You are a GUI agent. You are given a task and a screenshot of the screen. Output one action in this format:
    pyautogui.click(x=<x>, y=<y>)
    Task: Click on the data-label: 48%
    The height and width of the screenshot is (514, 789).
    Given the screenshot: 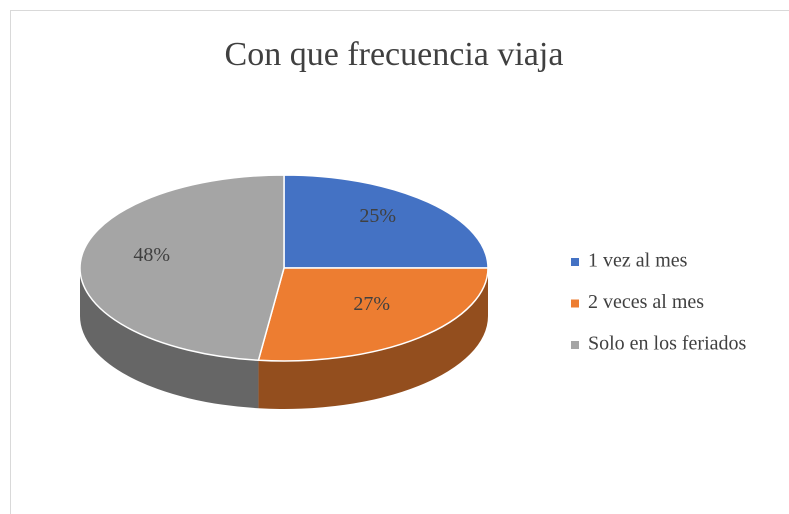 What is the action you would take?
    pyautogui.click(x=151, y=255)
    